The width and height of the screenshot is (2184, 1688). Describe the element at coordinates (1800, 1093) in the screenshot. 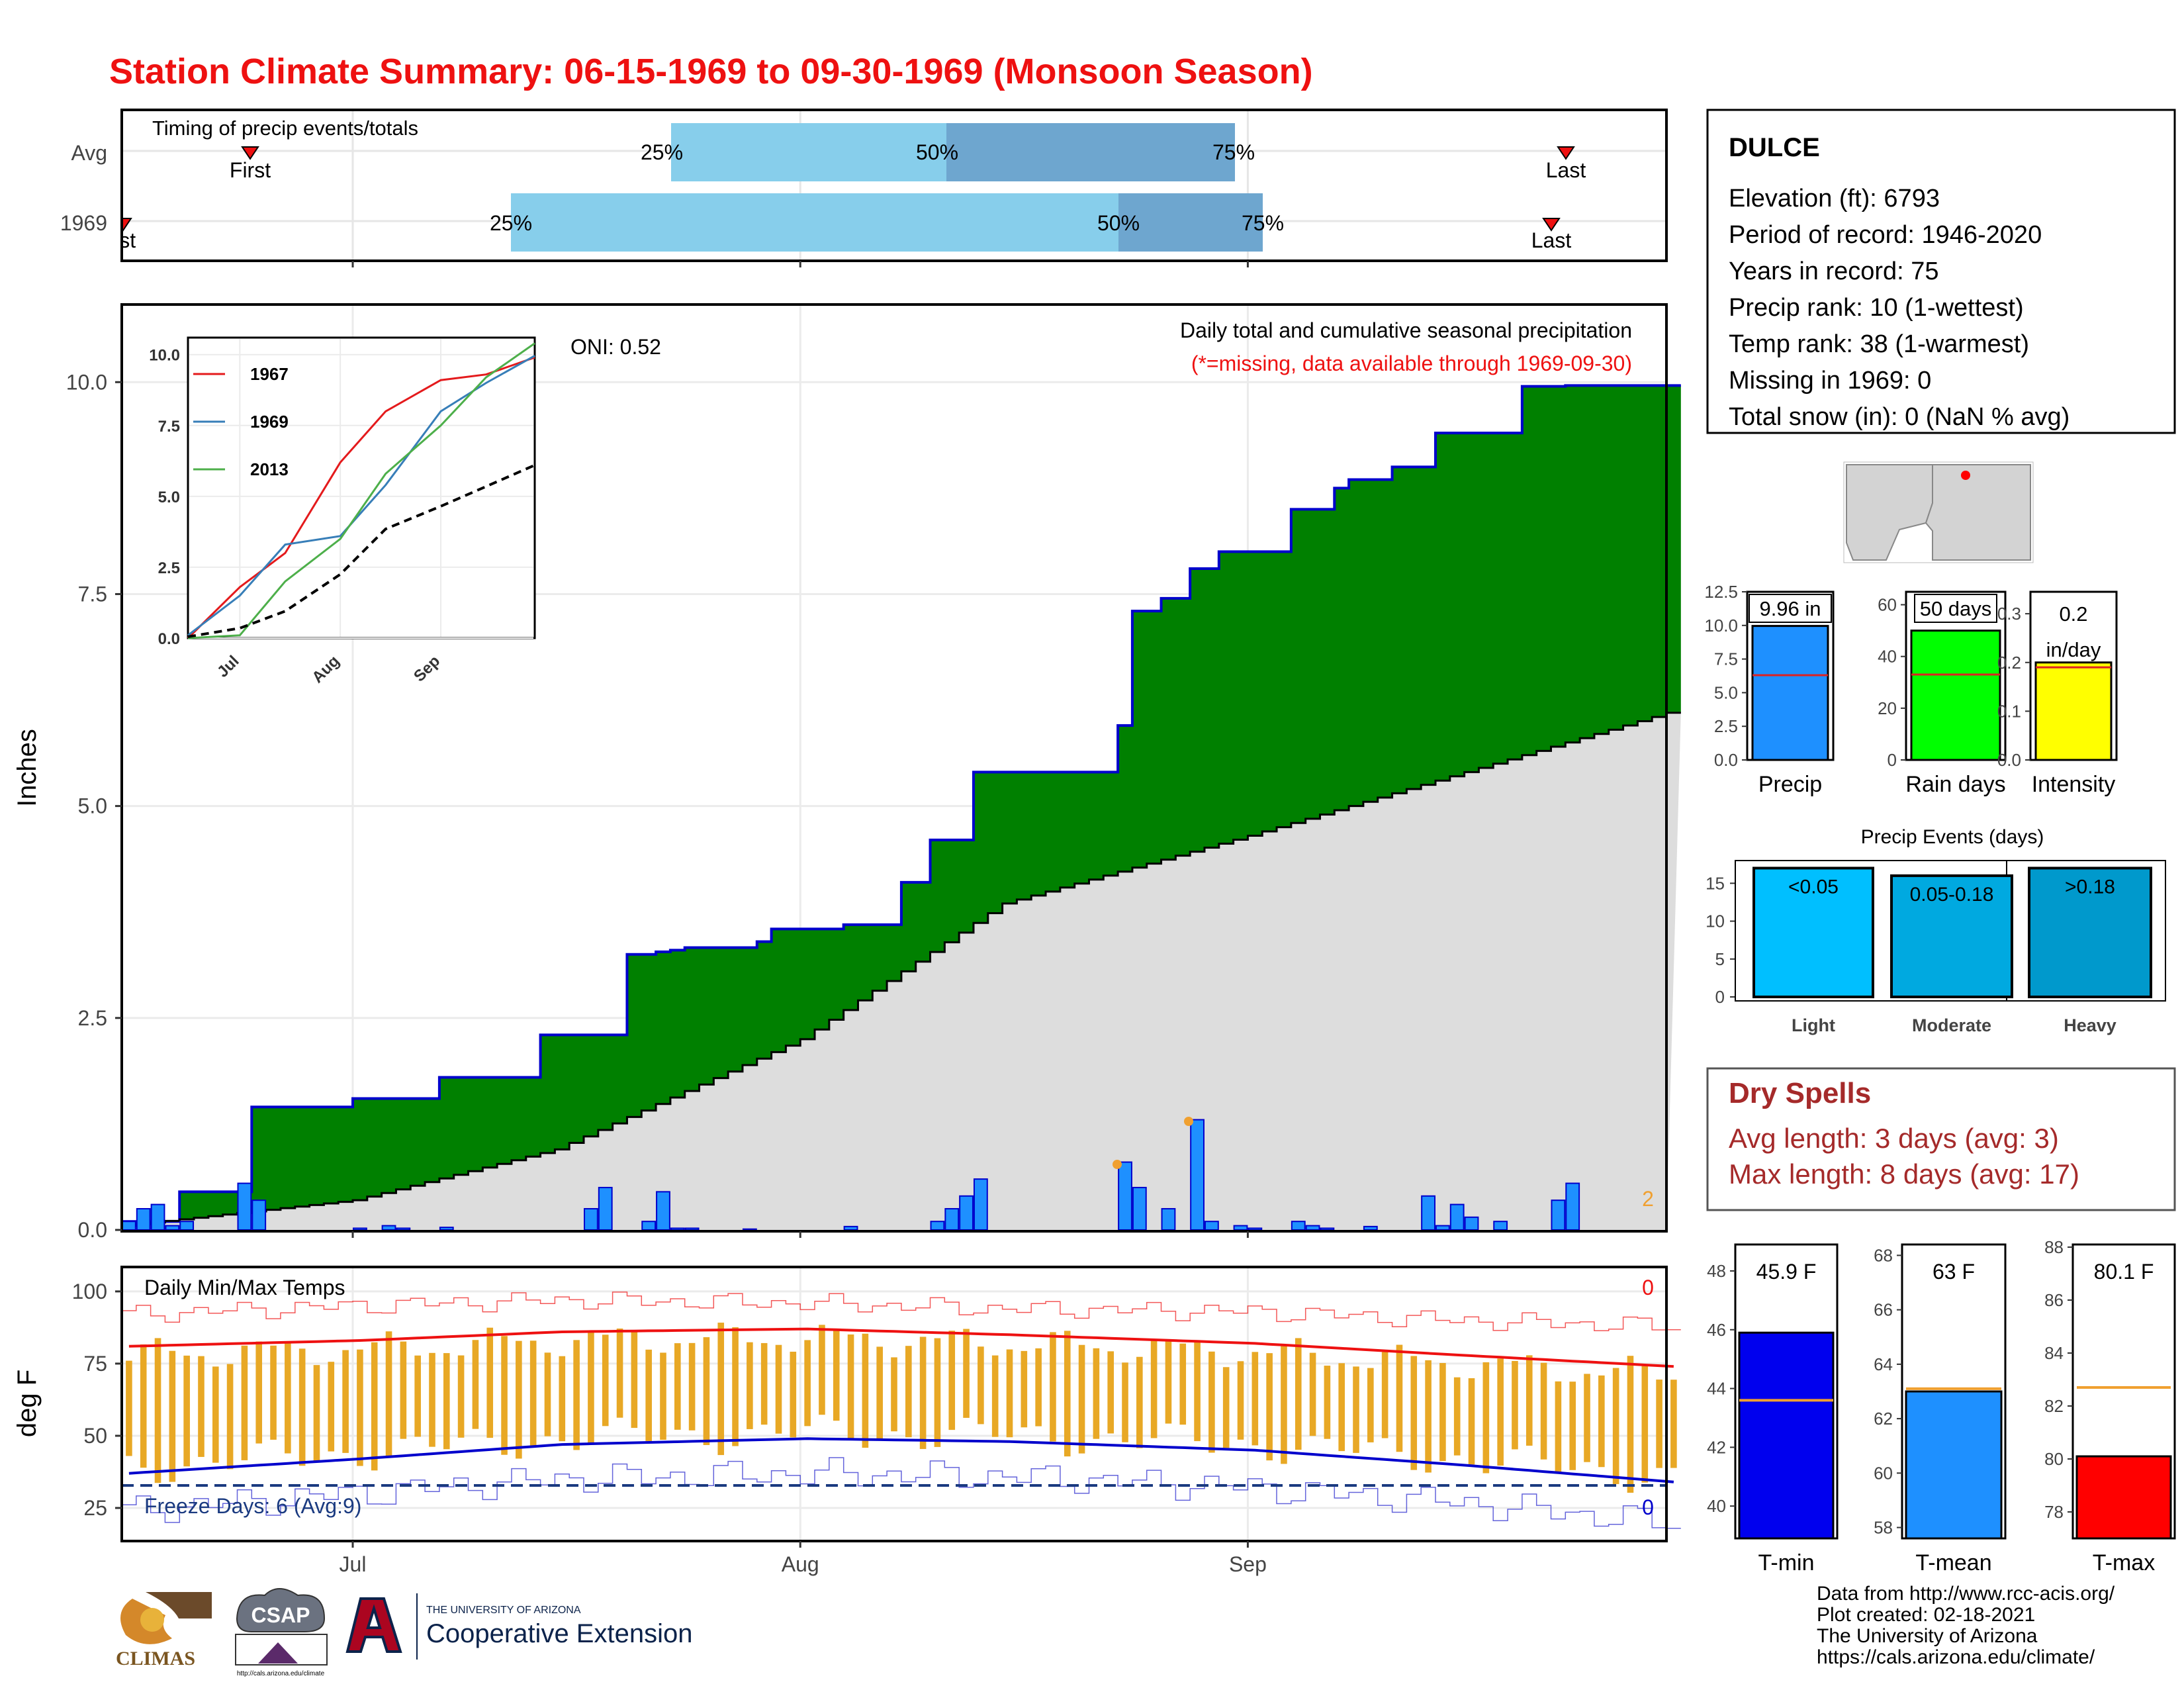

I see `dry-spells-title: Dry Spells` at that location.